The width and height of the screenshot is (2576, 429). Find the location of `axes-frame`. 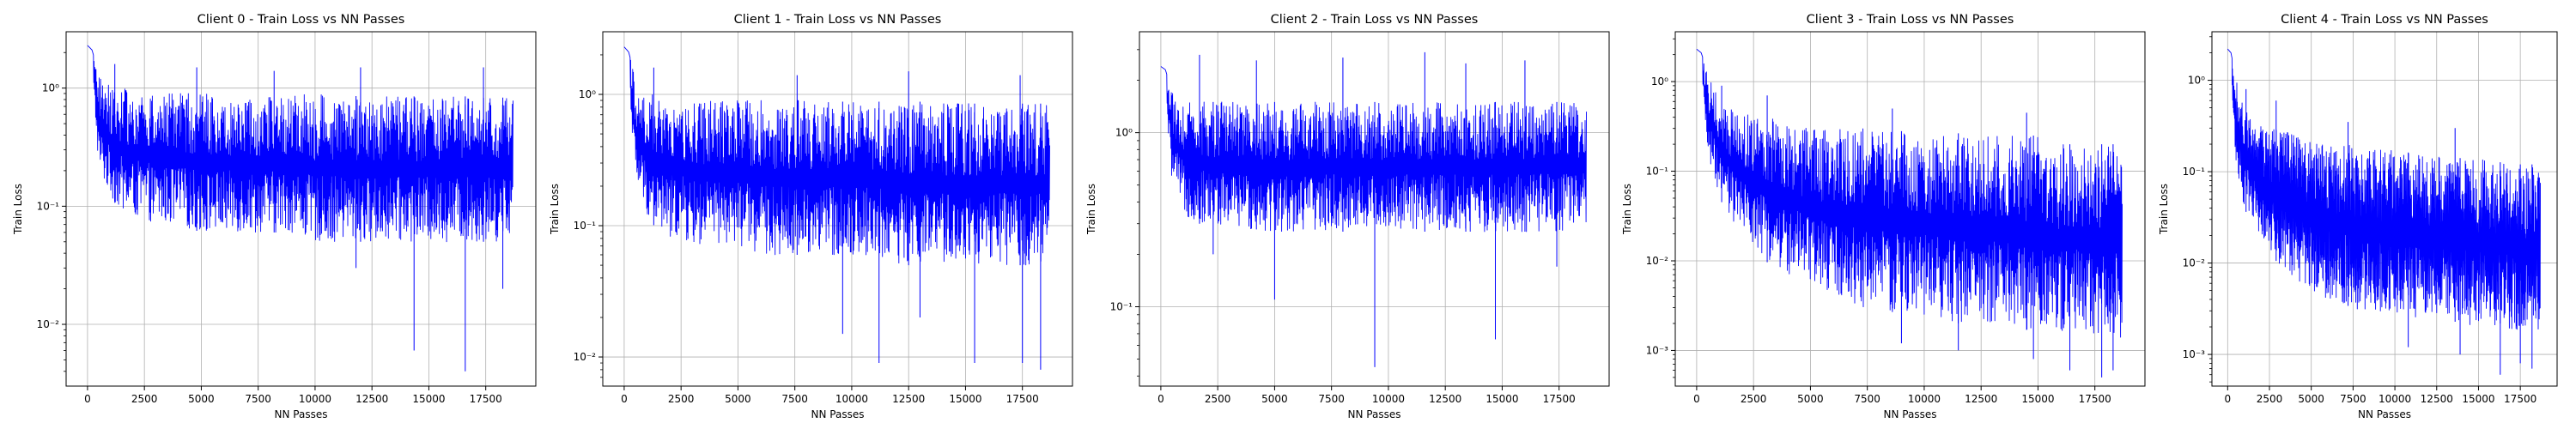

axes-frame is located at coordinates (2384, 209).